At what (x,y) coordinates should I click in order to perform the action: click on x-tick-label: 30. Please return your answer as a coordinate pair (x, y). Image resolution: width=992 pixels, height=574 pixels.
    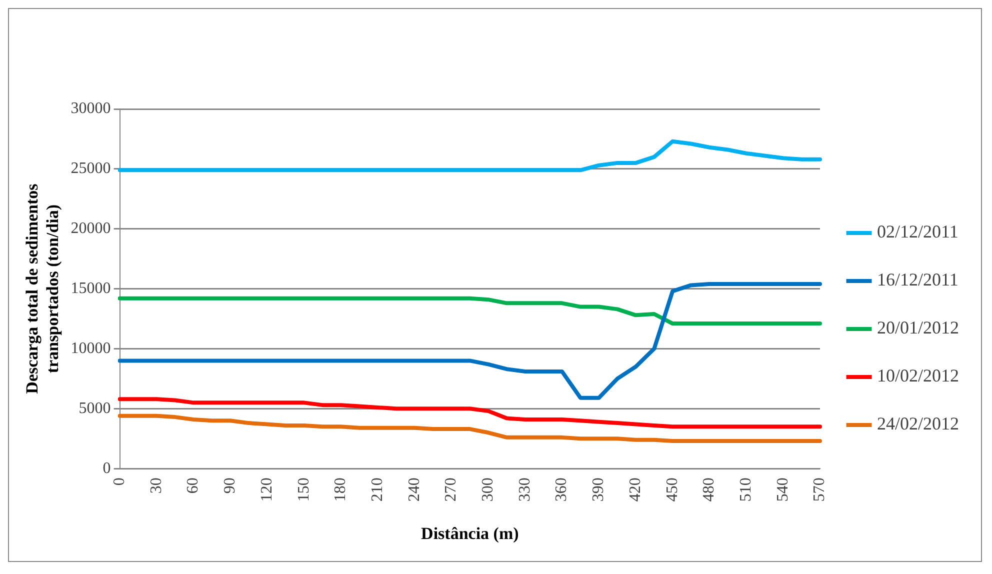
    Looking at the image, I should click on (156, 486).